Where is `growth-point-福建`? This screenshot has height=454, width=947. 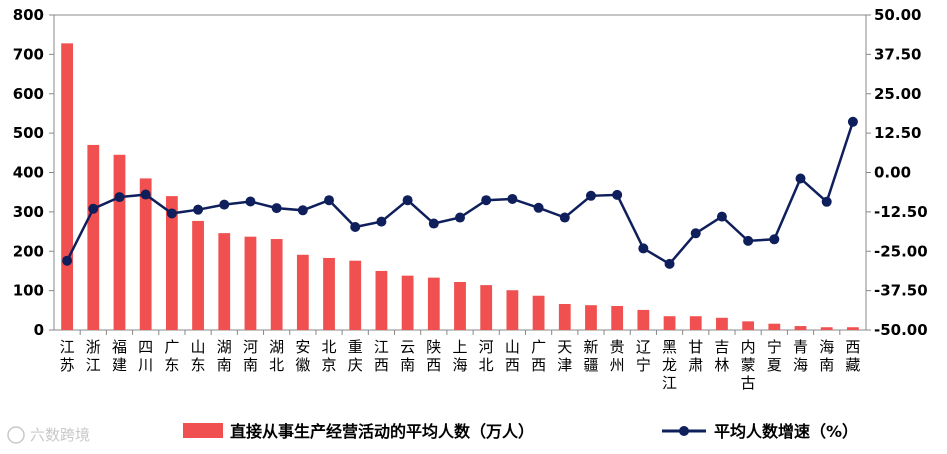
growth-point-福建 is located at coordinates (119, 197).